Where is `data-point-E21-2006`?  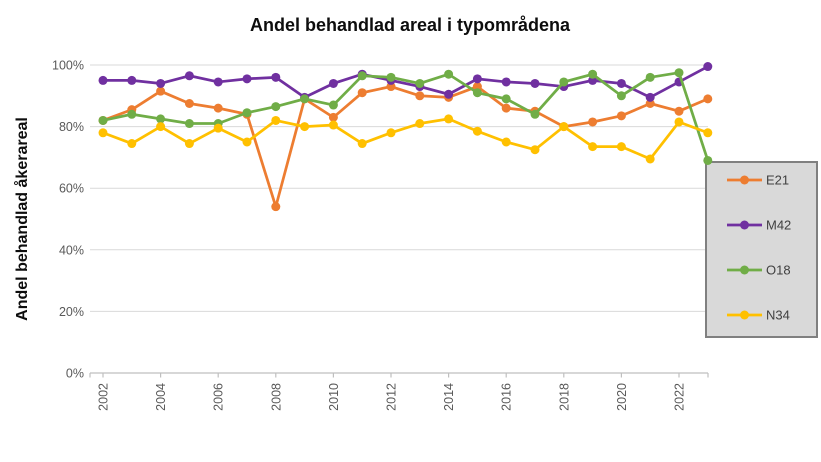
data-point-E21-2006 is located at coordinates (218, 108).